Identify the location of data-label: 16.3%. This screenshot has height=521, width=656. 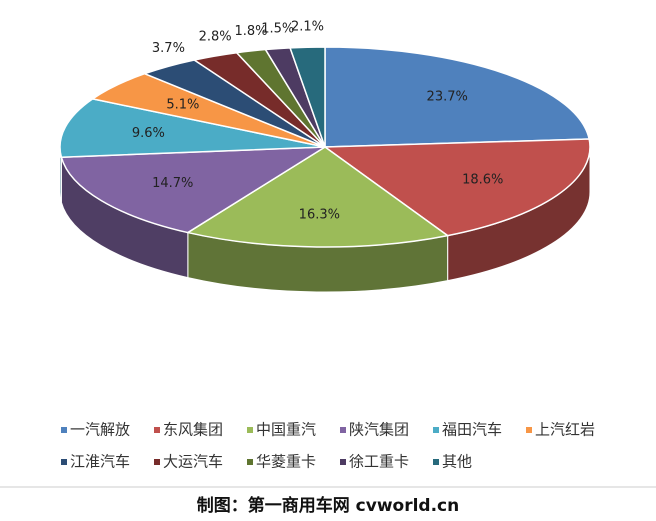
(319, 214).